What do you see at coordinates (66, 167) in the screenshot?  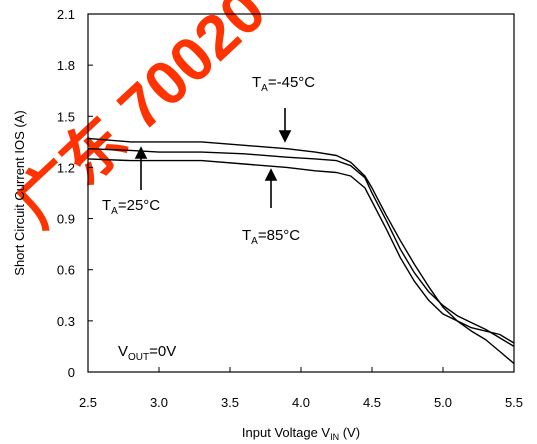 I see `y-tick-label-4: 1.2` at bounding box center [66, 167].